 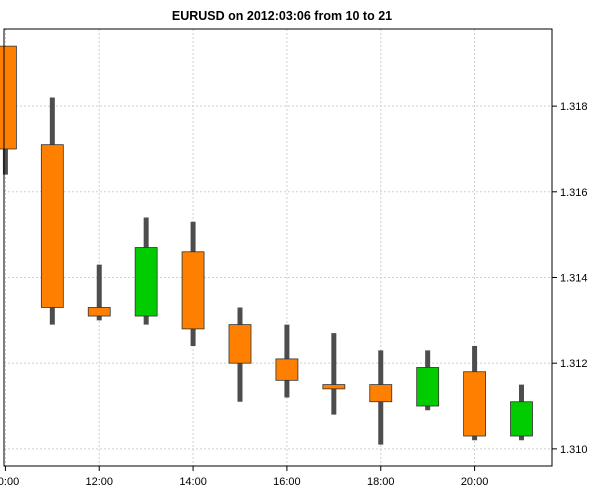 I want to click on x-tick-label: 10:00, so click(x=9, y=482).